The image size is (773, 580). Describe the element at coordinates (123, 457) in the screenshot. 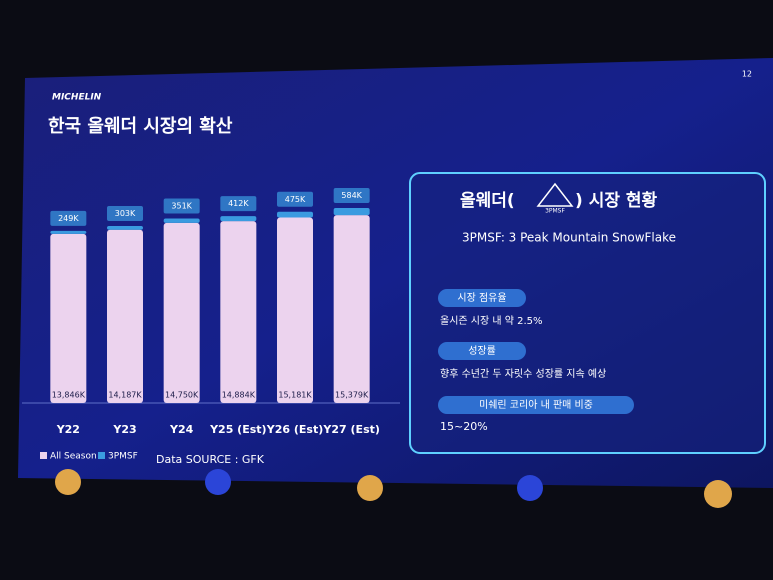

I see `legend-label: 3PMSF` at that location.